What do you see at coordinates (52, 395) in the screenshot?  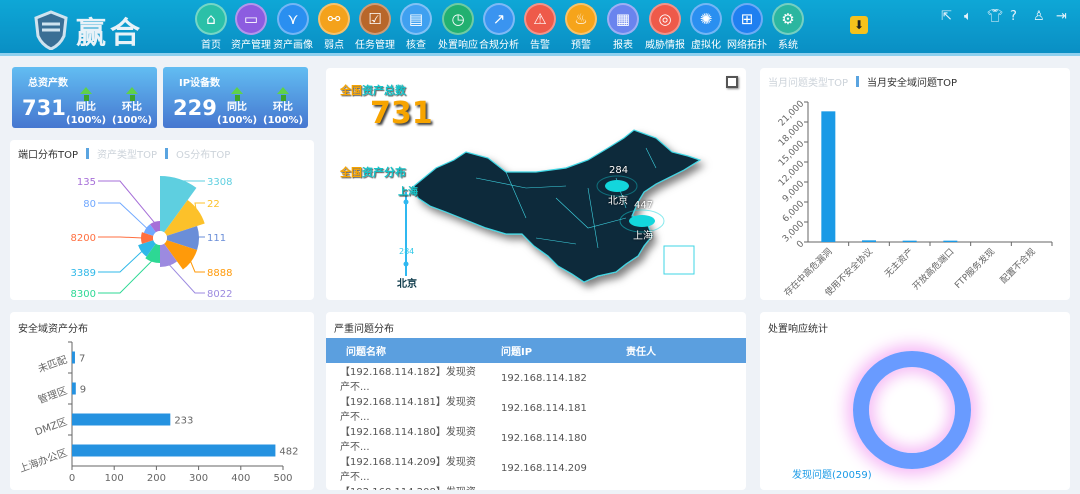 I see `y-tick-label: 管理区` at bounding box center [52, 395].